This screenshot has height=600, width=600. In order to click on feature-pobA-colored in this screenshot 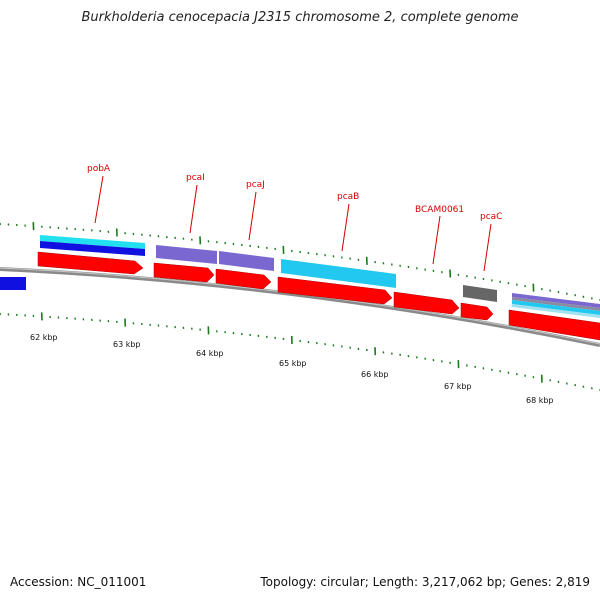, I will do `click(92, 245)`.